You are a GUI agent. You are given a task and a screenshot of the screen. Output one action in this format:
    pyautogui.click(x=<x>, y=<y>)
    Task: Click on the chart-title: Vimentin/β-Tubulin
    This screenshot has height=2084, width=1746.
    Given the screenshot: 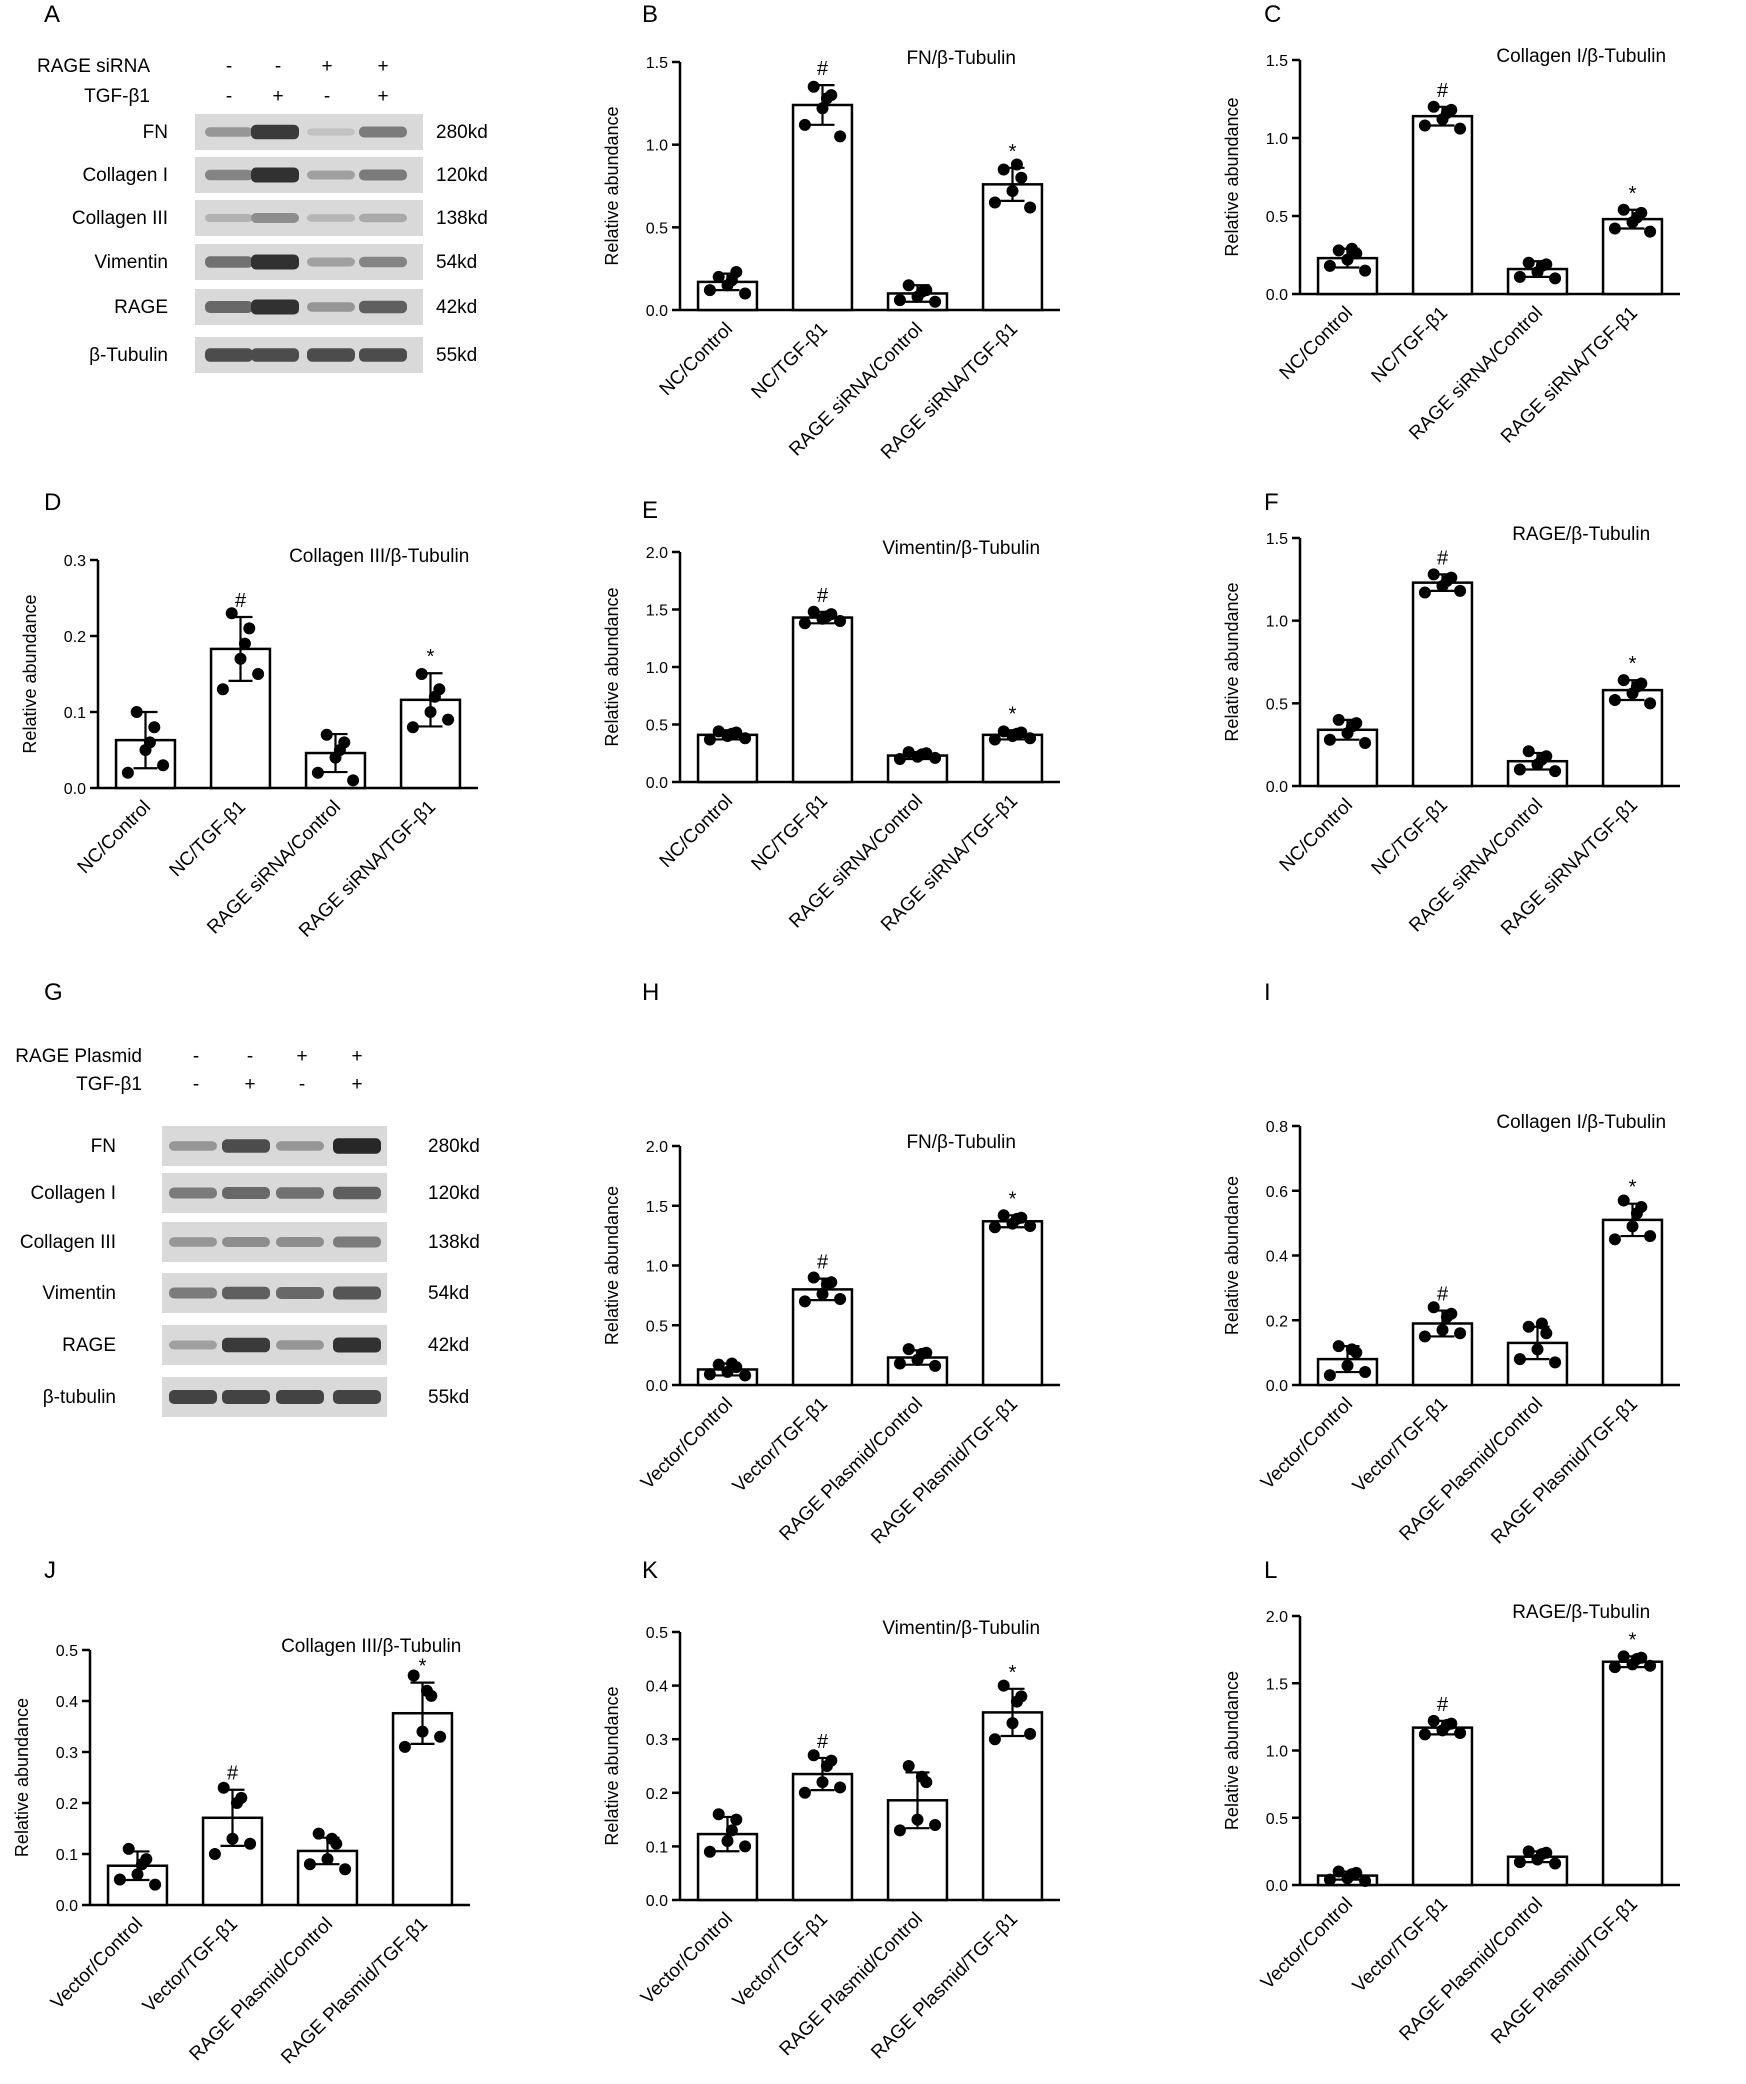 What is the action you would take?
    pyautogui.click(x=961, y=548)
    